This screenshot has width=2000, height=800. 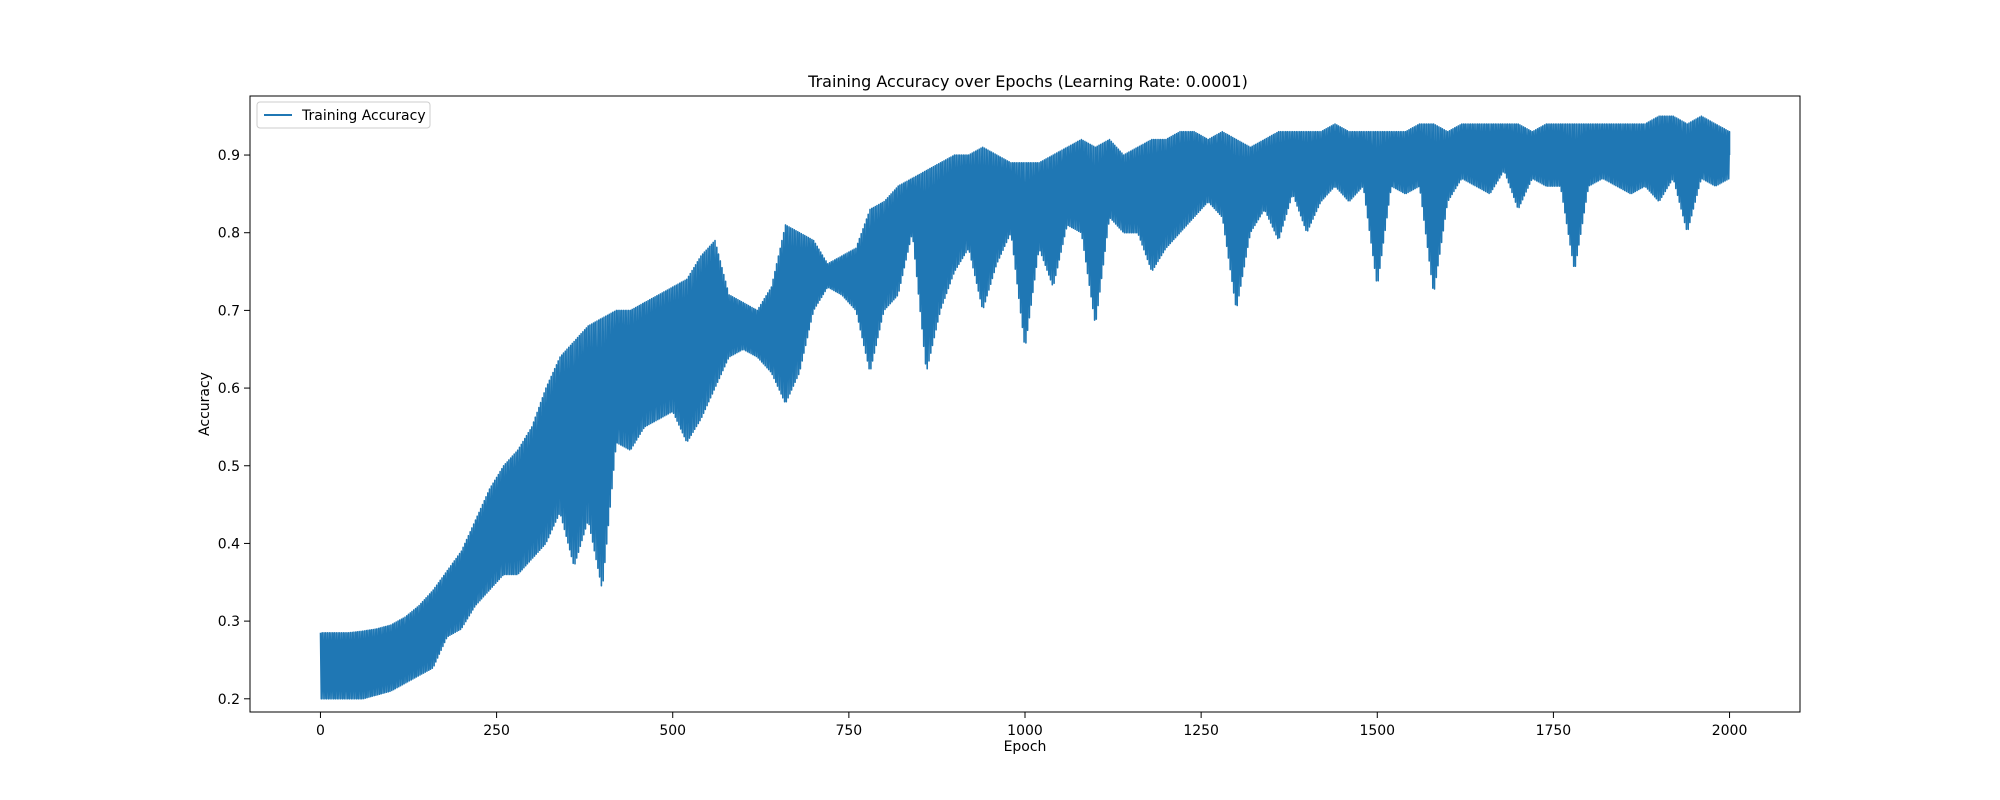 I want to click on legend-box, so click(x=343, y=115).